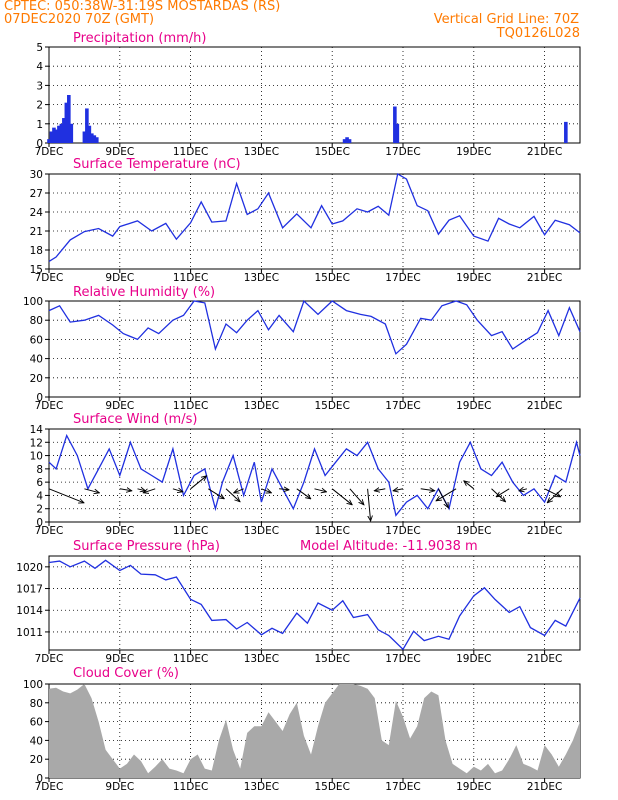 Image resolution: width=618 pixels, height=800 pixels. What do you see at coordinates (79, 19) in the screenshot?
I see `run-datetime-label: 07DEC2020 70Z (GMT)` at bounding box center [79, 19].